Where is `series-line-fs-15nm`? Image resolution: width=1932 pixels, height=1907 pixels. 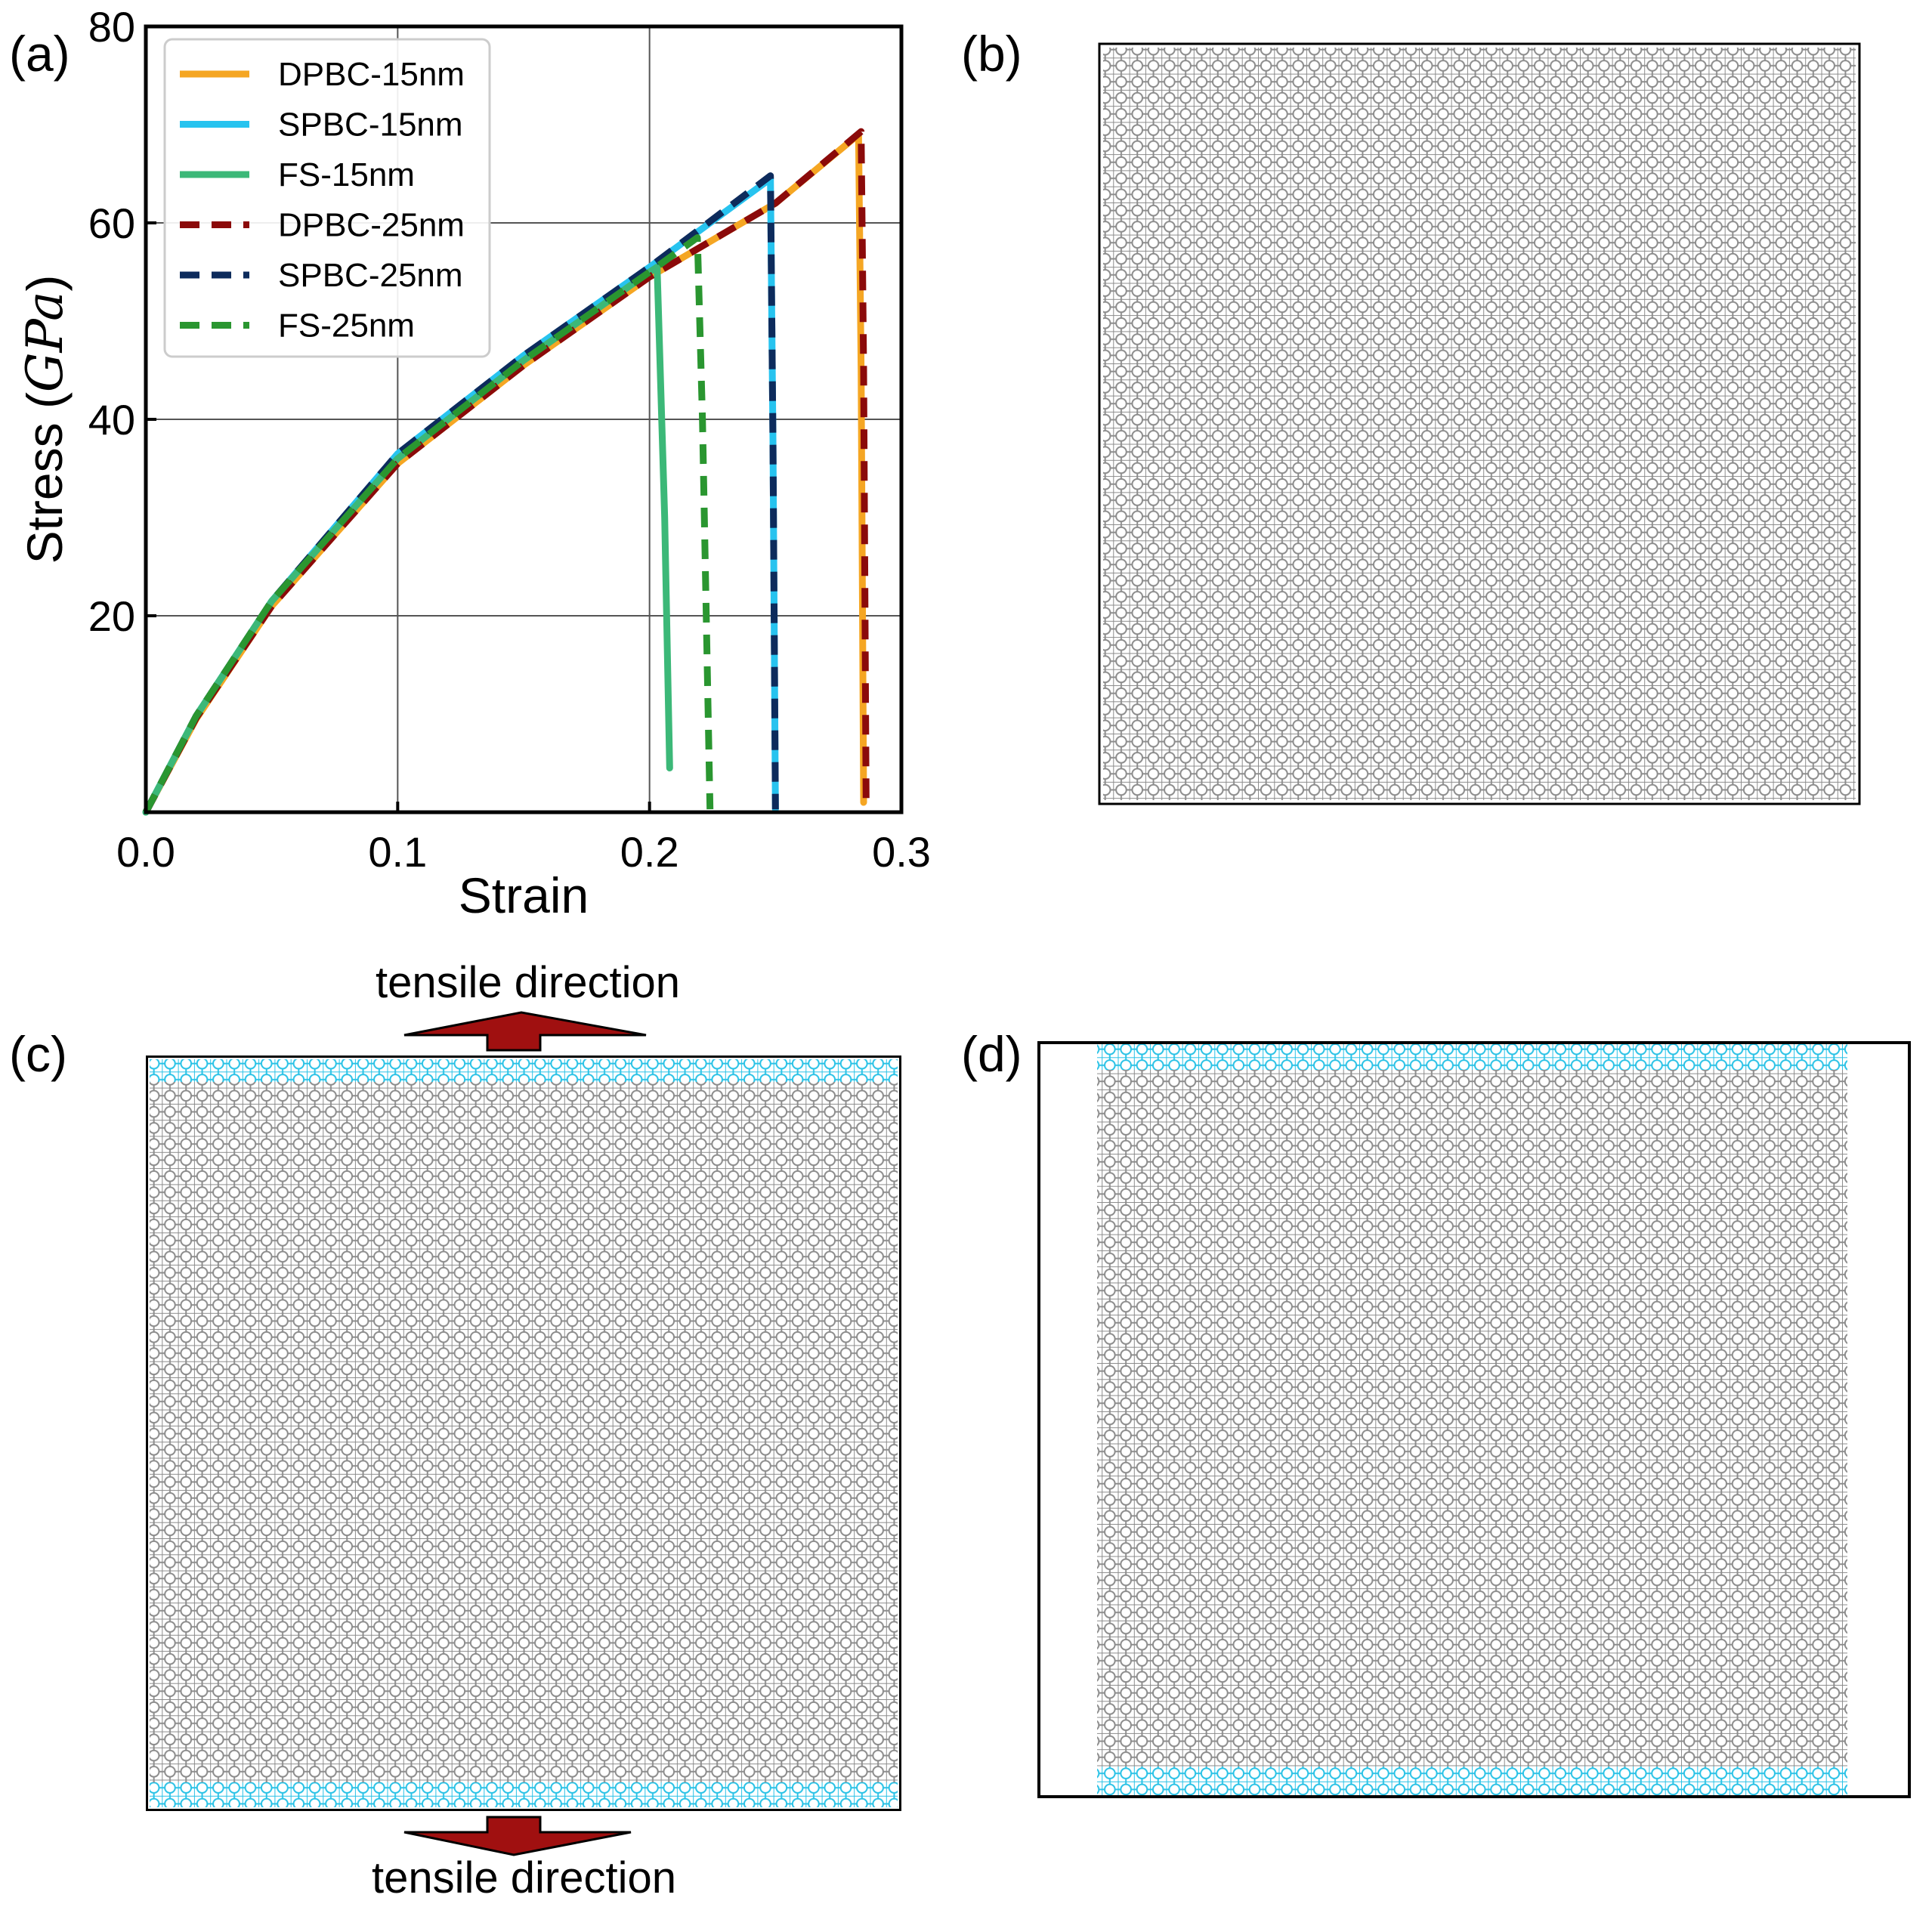
series-line-fs-15nm is located at coordinates (407, 540).